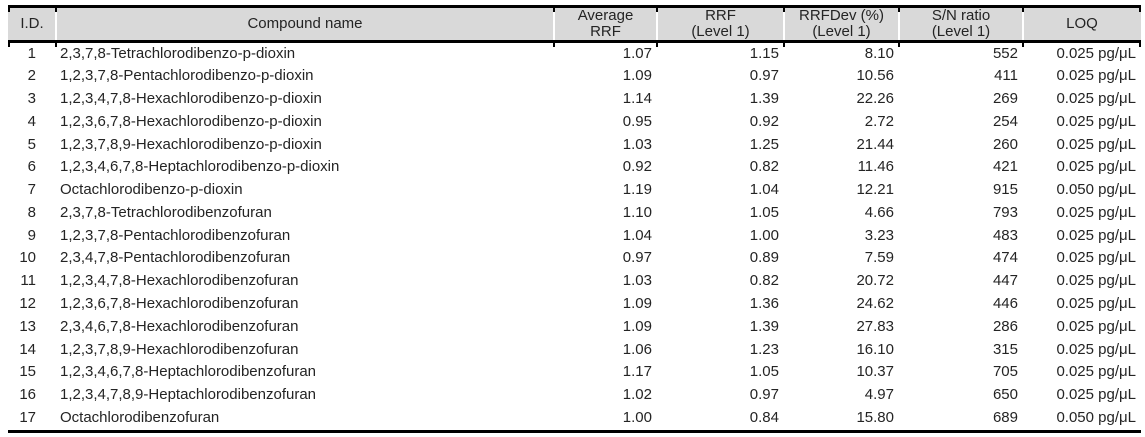 This screenshot has height=437, width=1145. I want to click on cell-compound-name: 1,2,3,7,8,9-Hexachlorodibenzo-p-dioxin, so click(191, 144).